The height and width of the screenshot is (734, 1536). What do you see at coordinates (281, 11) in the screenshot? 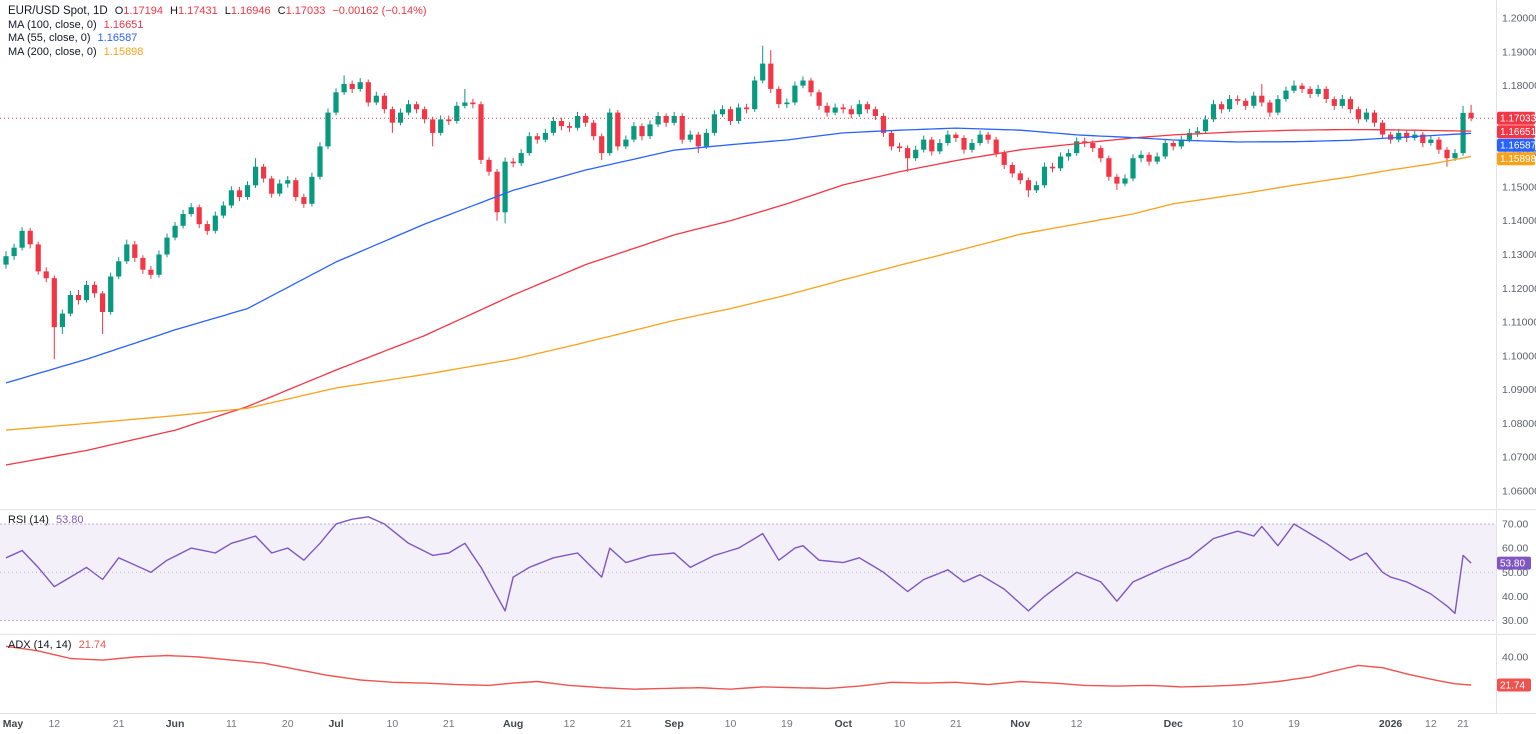
I see `close-label: C` at bounding box center [281, 11].